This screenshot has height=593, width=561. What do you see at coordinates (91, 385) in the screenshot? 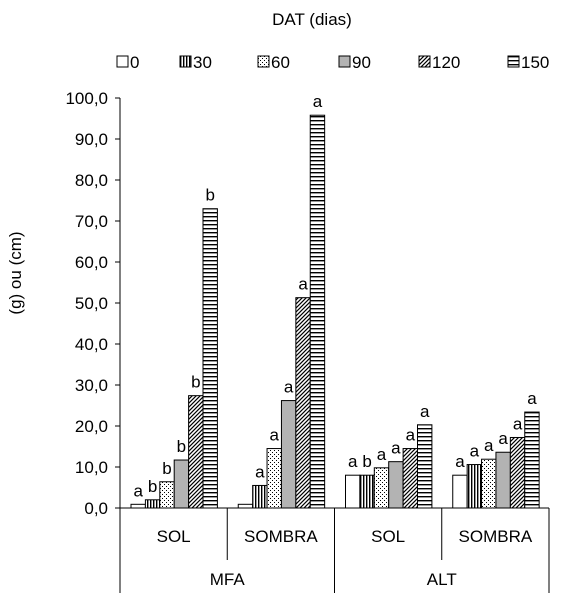
I see `y-tick-label: 30,0` at bounding box center [91, 385].